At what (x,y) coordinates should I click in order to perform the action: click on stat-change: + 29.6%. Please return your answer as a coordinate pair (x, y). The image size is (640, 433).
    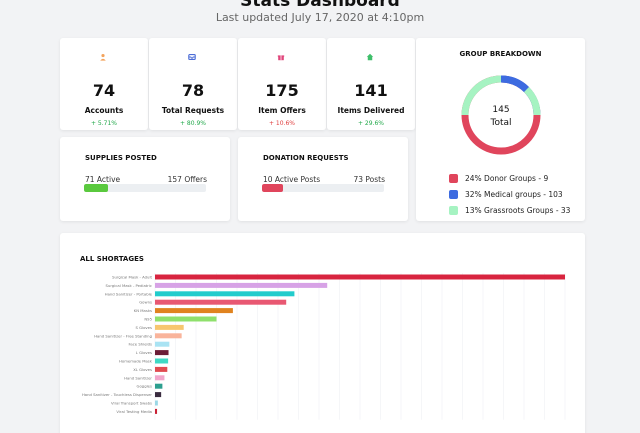
    Looking at the image, I should click on (371, 123).